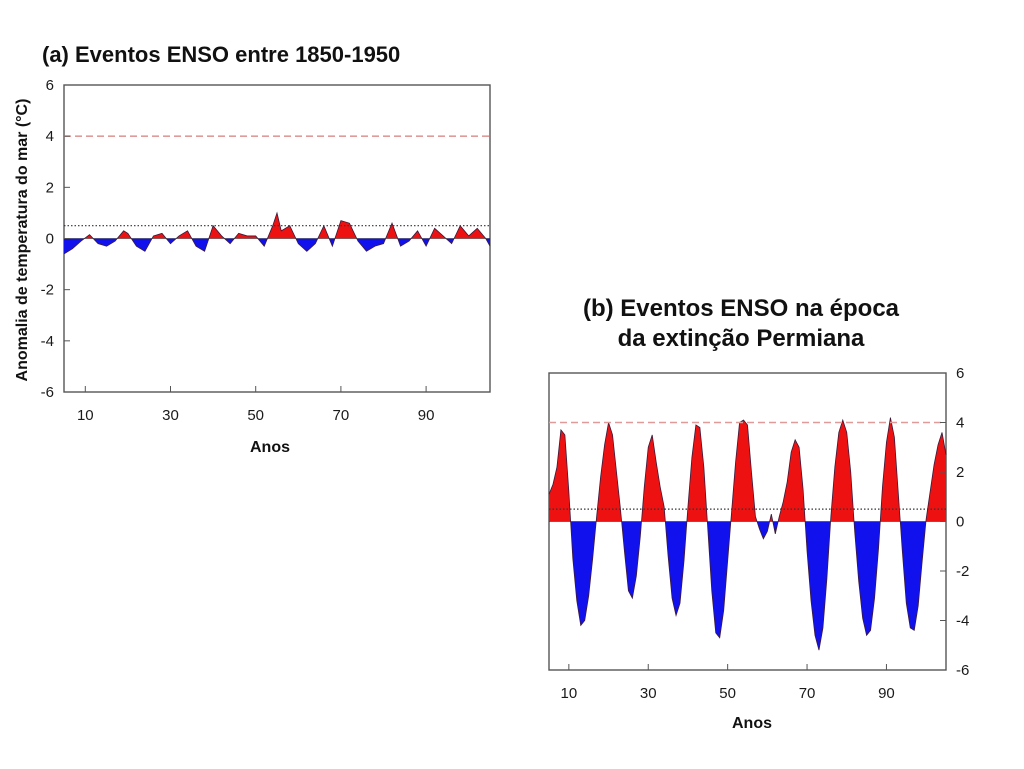 The image size is (1024, 769). Describe the element at coordinates (270, 447) in the screenshot. I see `panel-a-x-axis-label: Anos` at that location.